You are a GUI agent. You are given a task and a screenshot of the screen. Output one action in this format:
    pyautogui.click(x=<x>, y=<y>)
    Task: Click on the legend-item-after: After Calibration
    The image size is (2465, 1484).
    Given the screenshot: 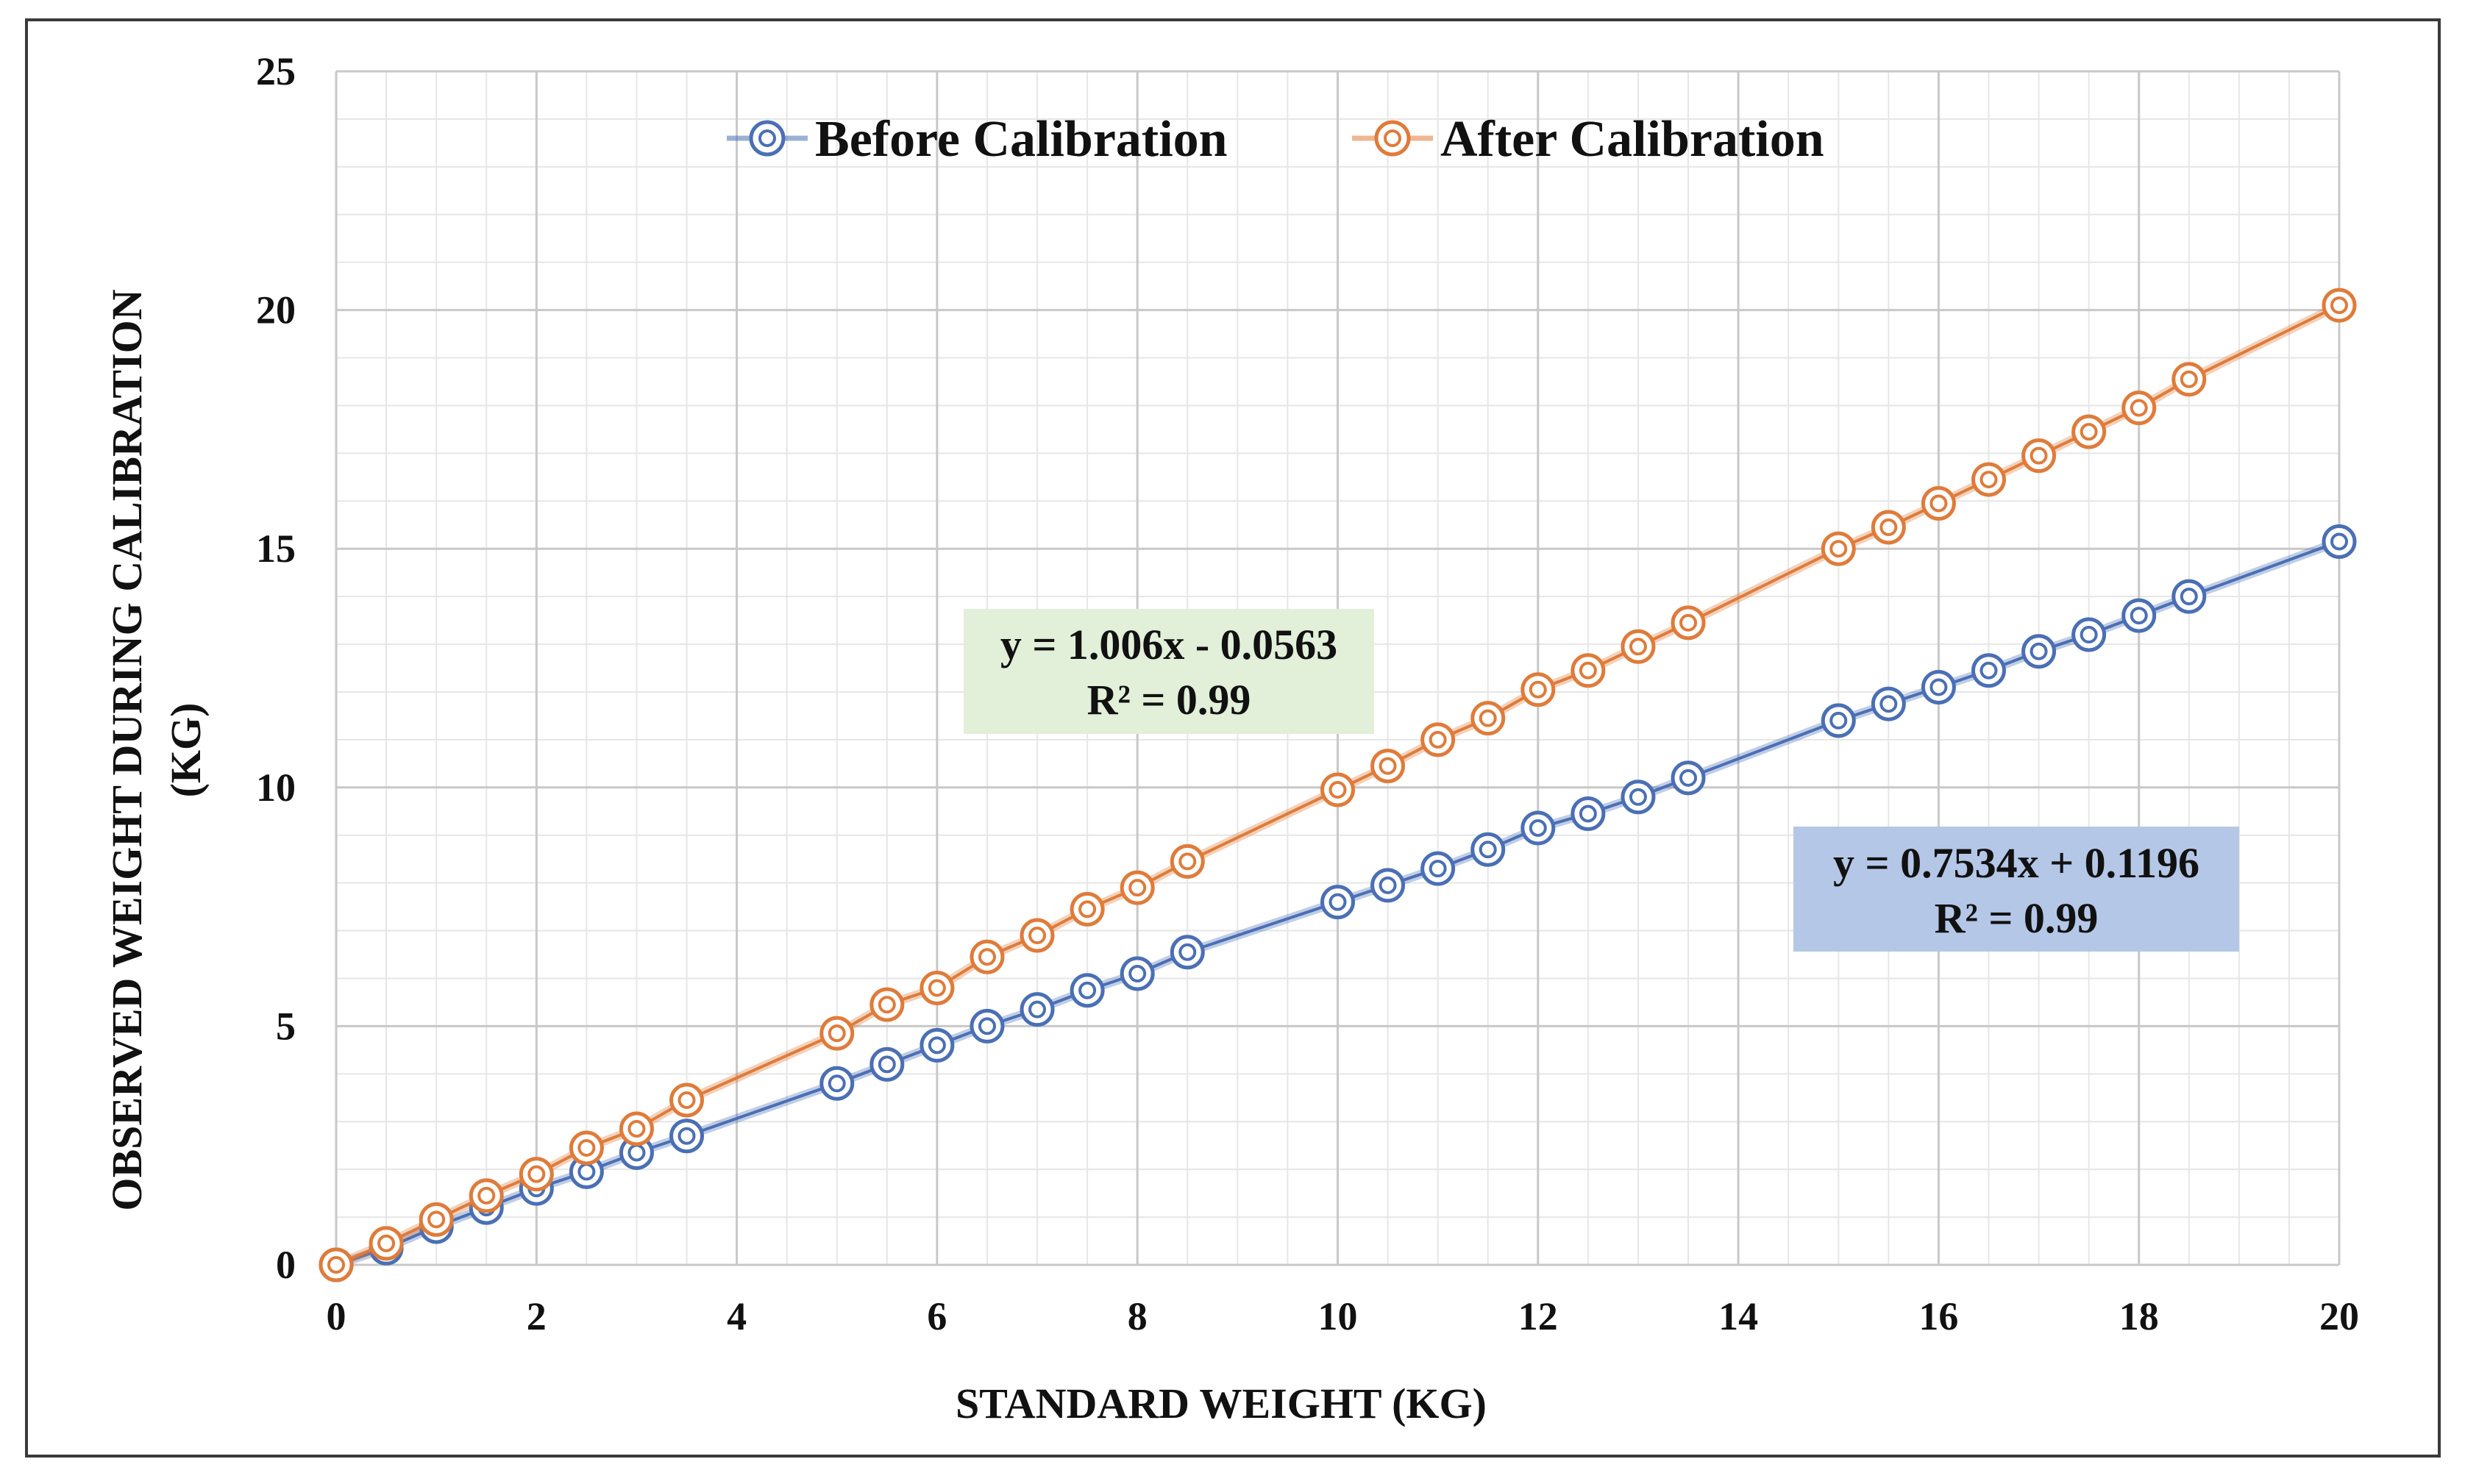 What is the action you would take?
    pyautogui.click(x=1588, y=139)
    